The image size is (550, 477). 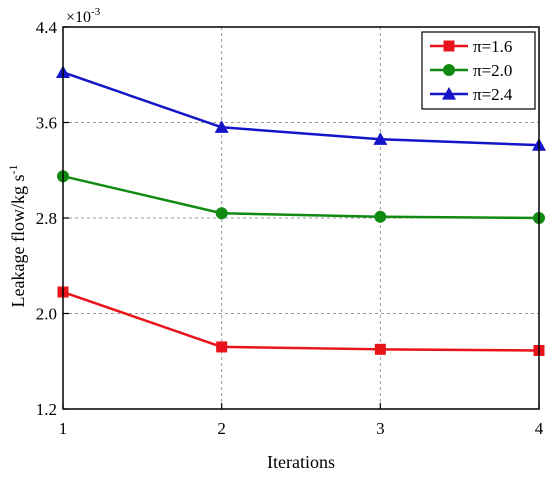 I want to click on y-tick-label: 3.6, so click(x=46, y=123).